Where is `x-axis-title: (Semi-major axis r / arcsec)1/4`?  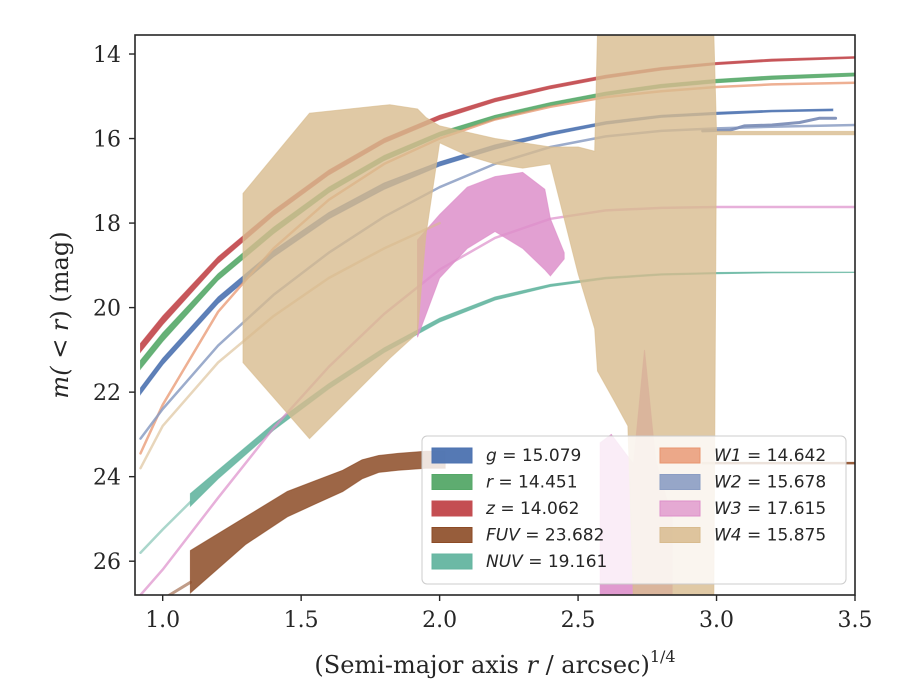 x-axis-title: (Semi-major axis r / arcsec)1/4 is located at coordinates (494, 663).